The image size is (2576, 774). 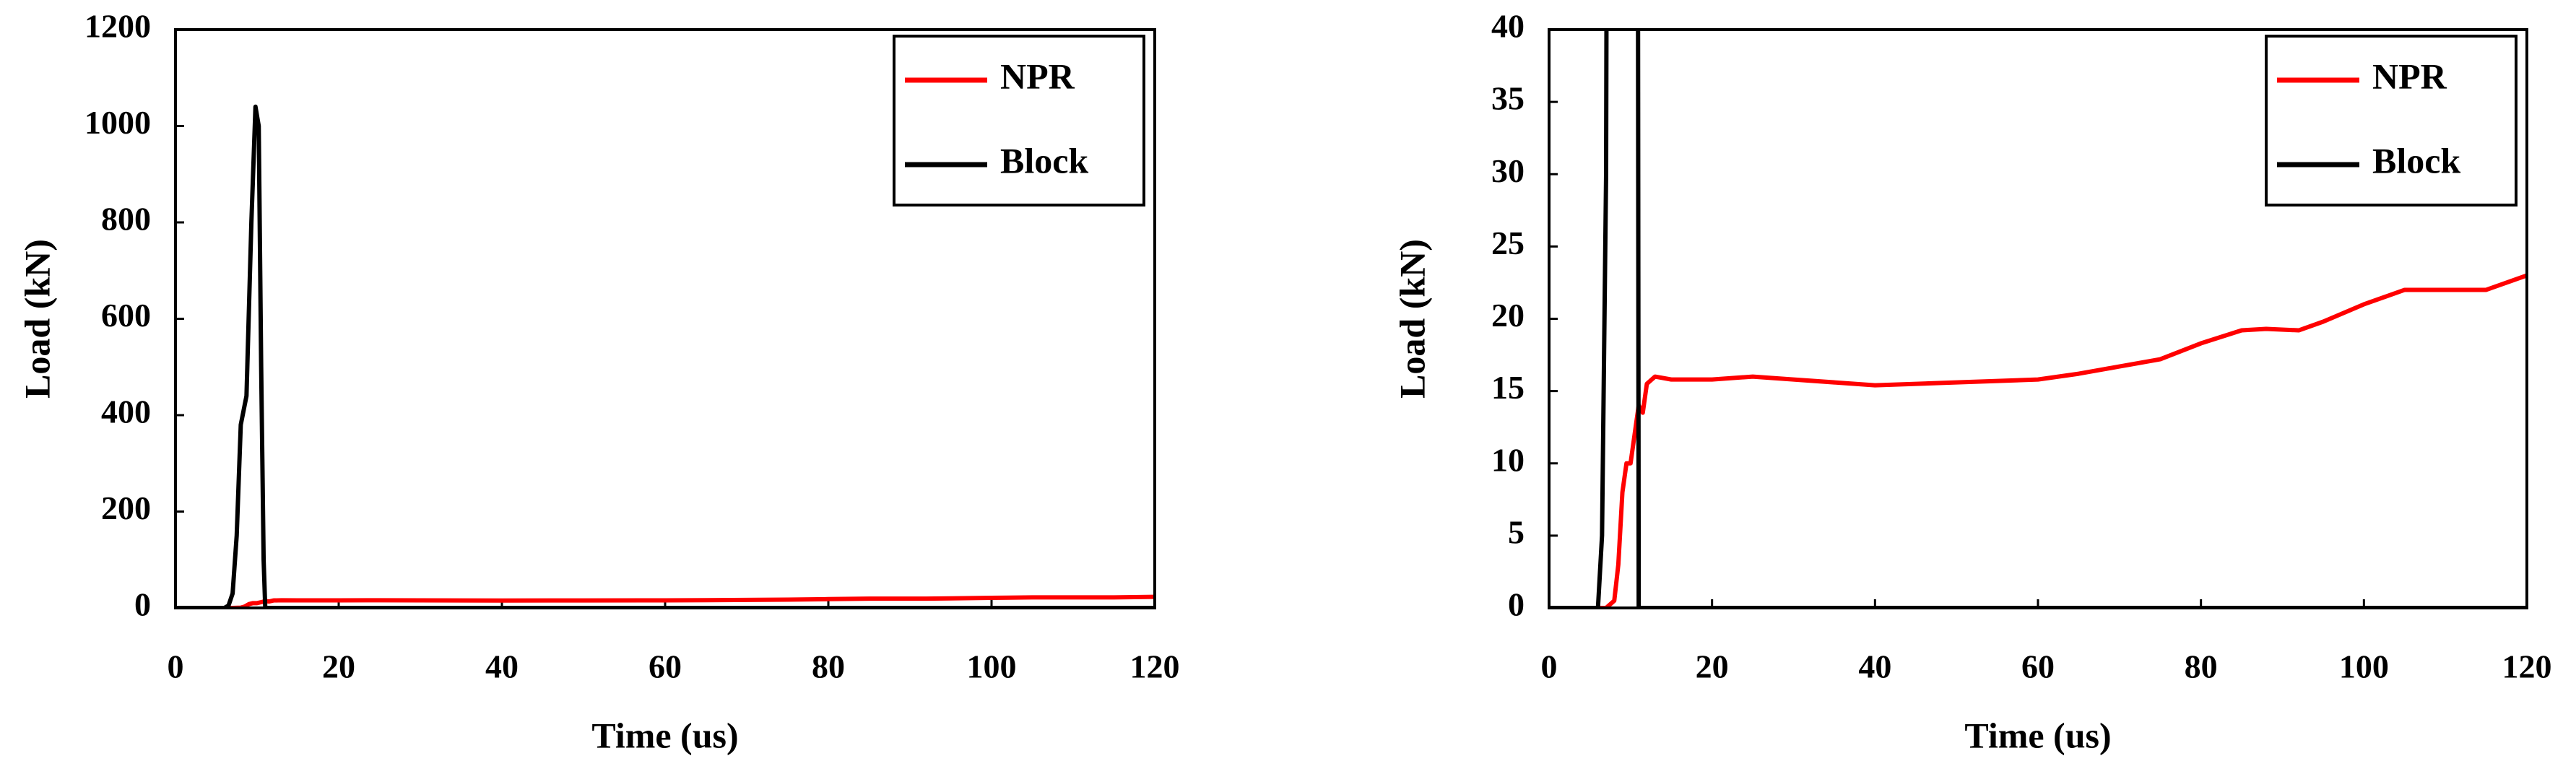 I want to click on y-tick-label: 40, so click(x=1508, y=26).